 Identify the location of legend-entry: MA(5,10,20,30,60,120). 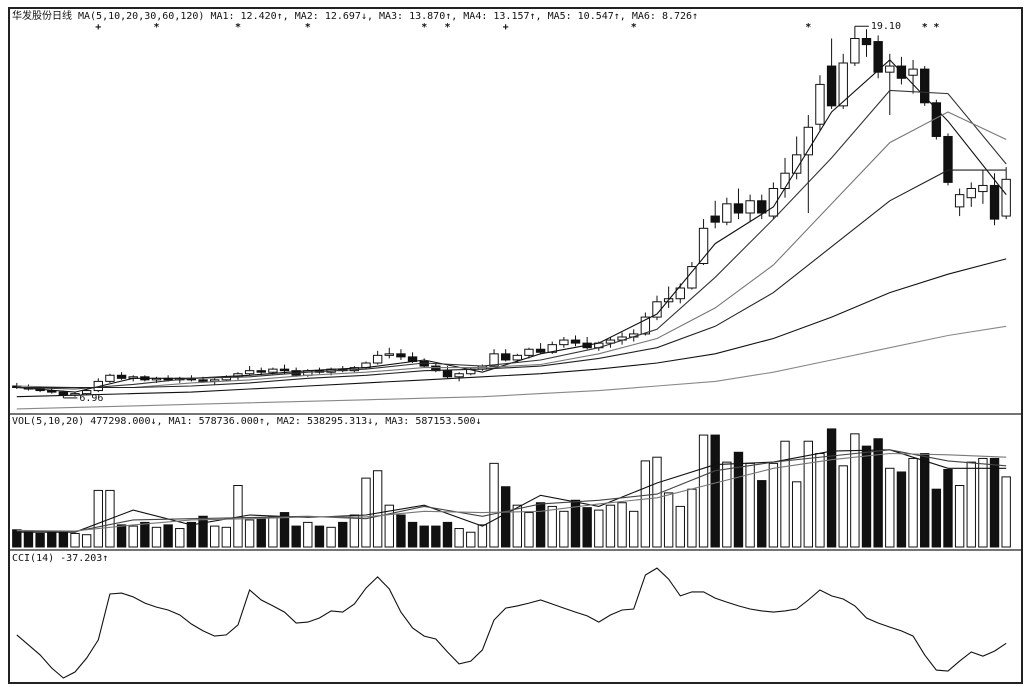
(141, 16).